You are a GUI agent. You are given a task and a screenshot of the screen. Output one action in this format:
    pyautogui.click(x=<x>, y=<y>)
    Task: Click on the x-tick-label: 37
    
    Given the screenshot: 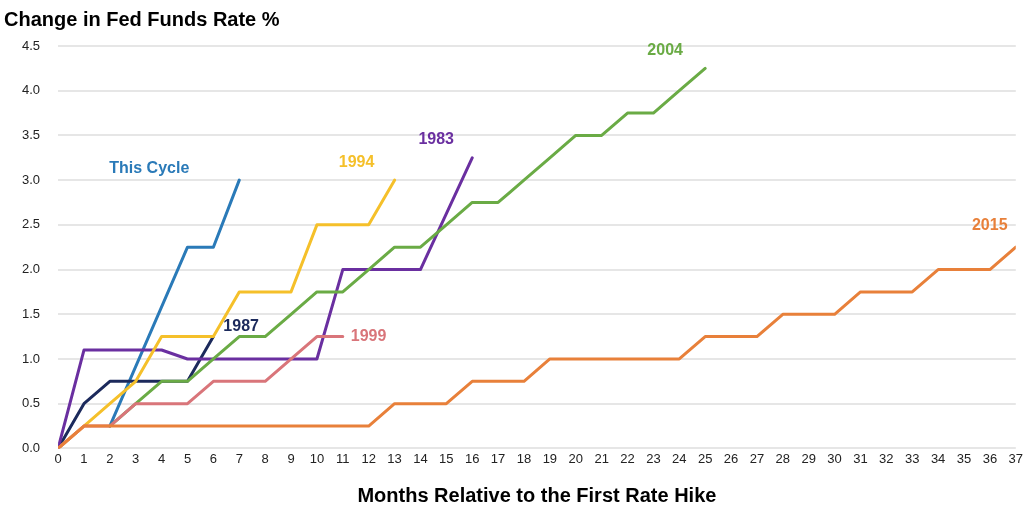 What is the action you would take?
    pyautogui.click(x=1015, y=458)
    